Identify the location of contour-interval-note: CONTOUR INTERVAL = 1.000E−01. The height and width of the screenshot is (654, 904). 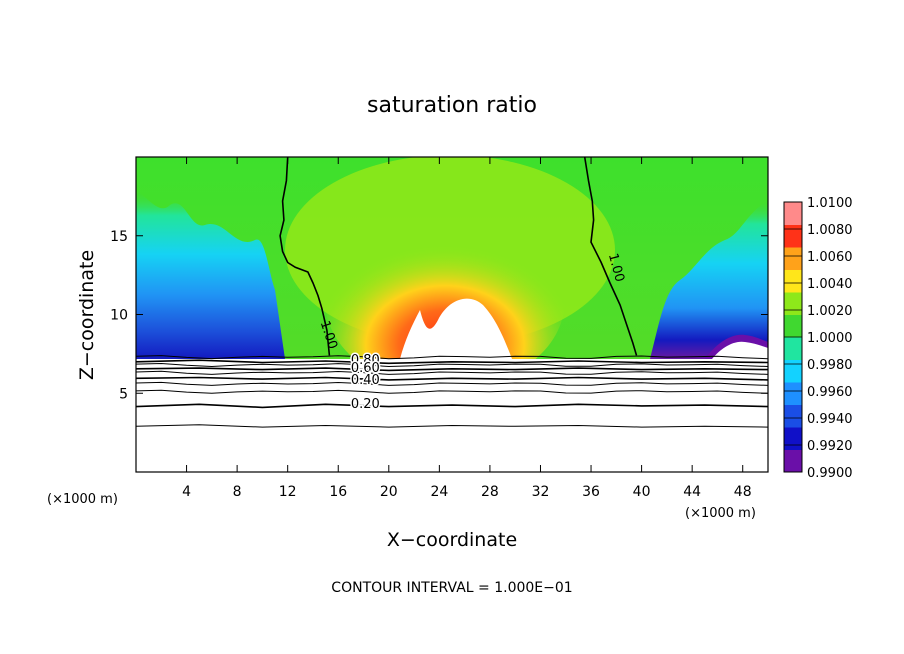
(451, 588).